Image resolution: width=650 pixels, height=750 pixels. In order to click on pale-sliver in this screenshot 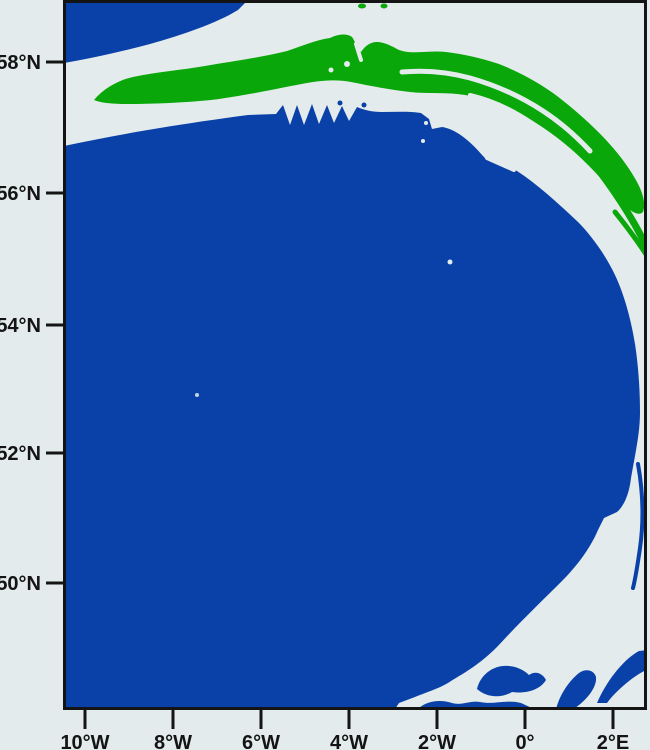, I will do `click(500, 164)`.